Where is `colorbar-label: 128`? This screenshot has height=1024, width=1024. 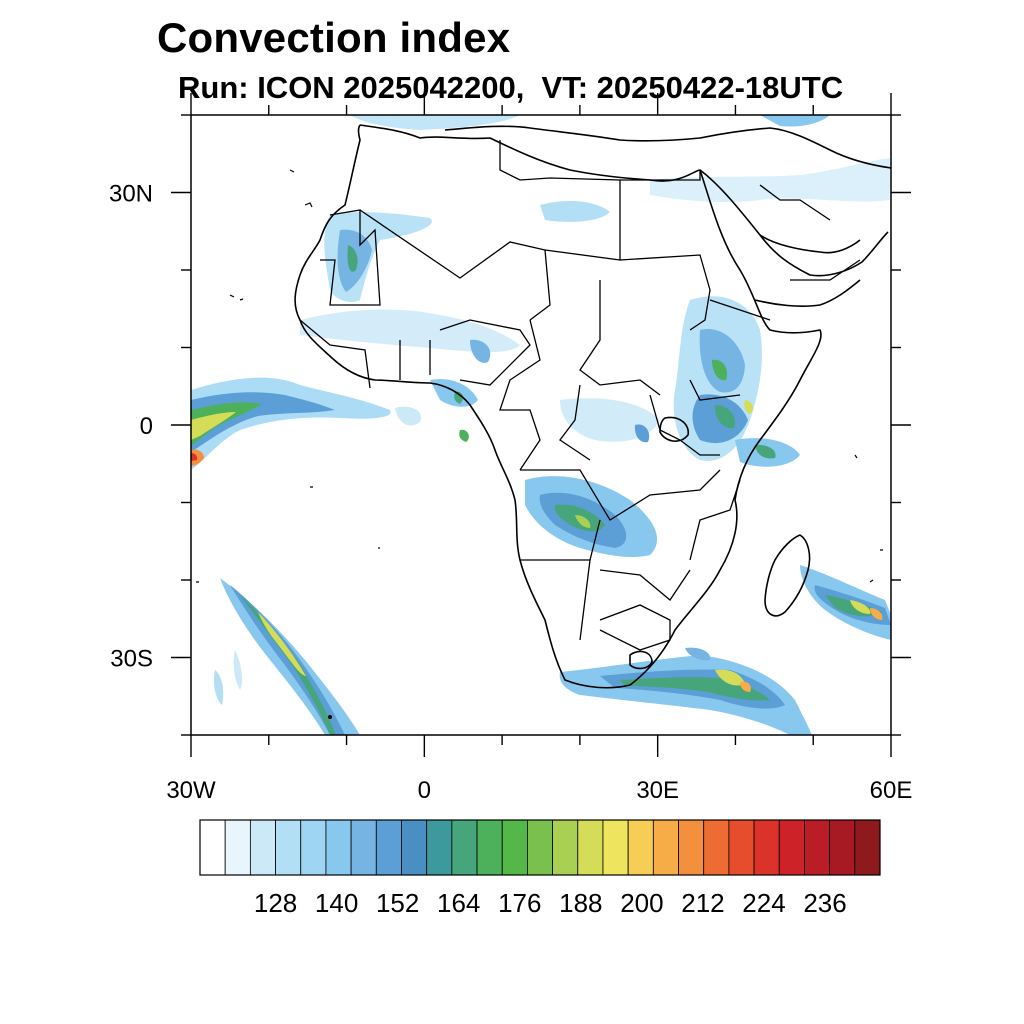 colorbar-label: 128 is located at coordinates (275, 903).